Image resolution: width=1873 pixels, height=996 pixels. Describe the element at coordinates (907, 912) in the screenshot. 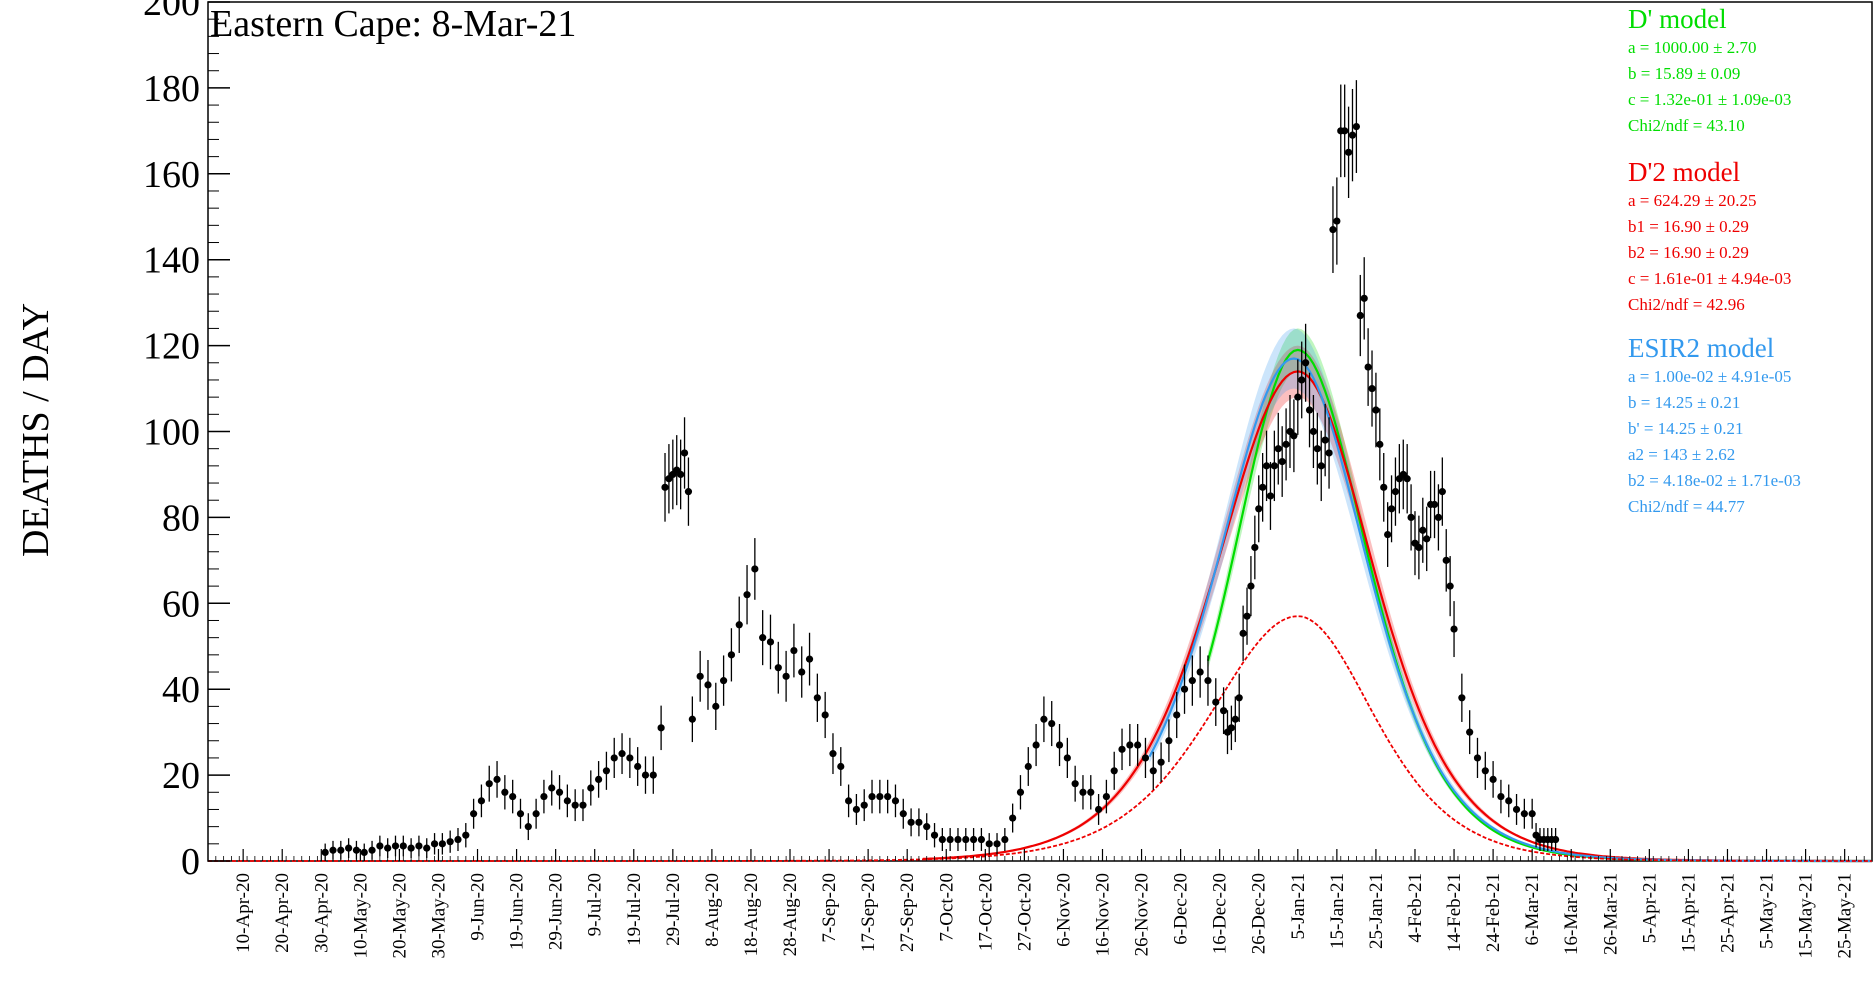

I see `x-tick-label: 27-Sep-20` at that location.